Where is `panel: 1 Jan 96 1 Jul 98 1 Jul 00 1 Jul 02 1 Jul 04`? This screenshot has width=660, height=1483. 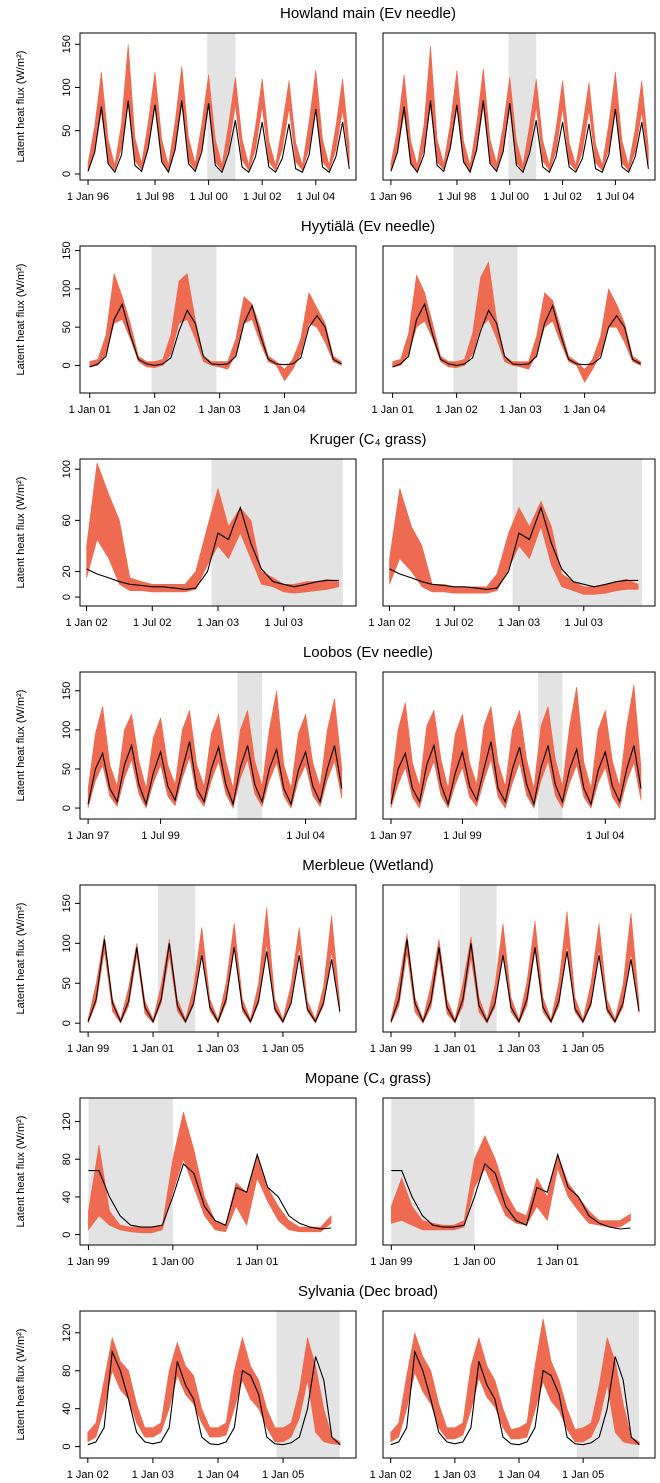 panel: 1 Jan 96 1 Jul 98 1 Jul 00 1 Jul 02 1 Jul 04 is located at coordinates (513, 117).